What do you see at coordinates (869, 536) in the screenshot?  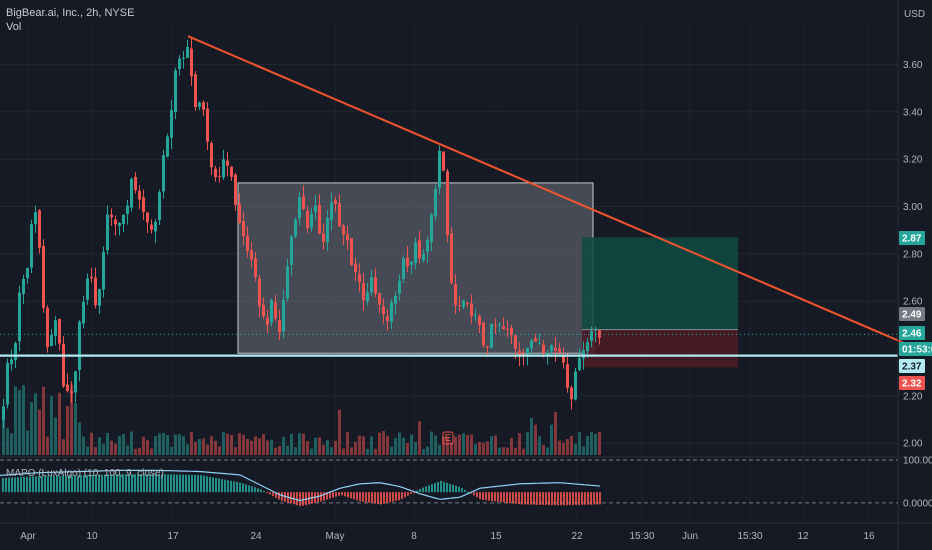 I see `time-tick: 16` at bounding box center [869, 536].